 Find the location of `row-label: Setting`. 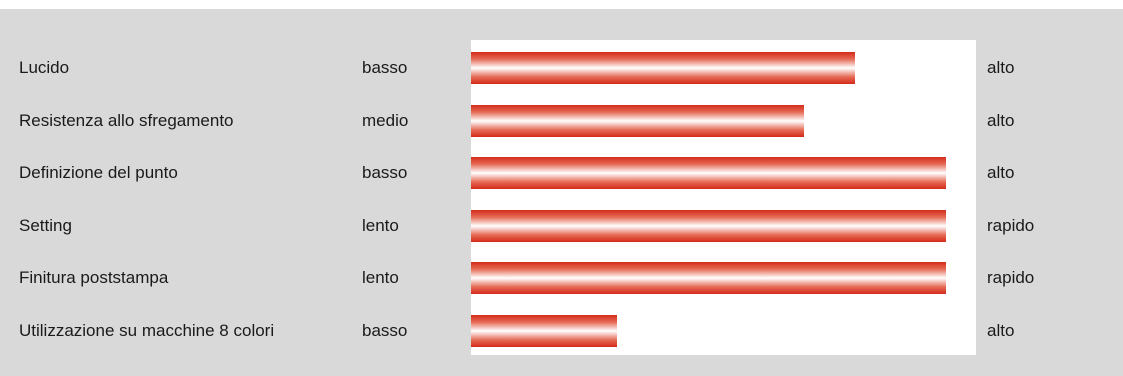

row-label: Setting is located at coordinates (45, 225).